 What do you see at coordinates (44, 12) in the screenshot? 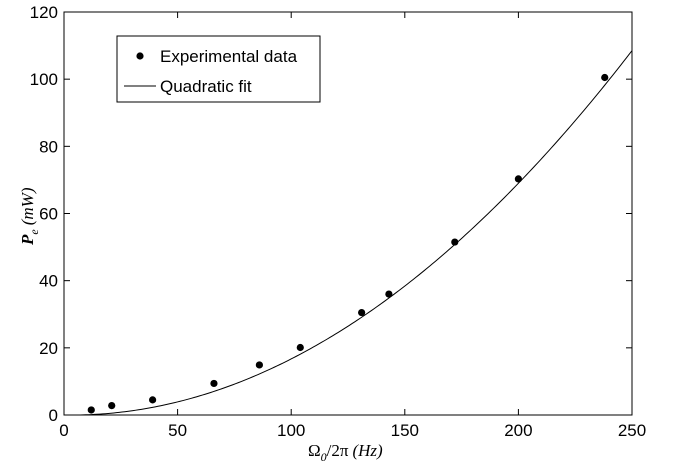
I see `y-tick-label: 120` at bounding box center [44, 12].